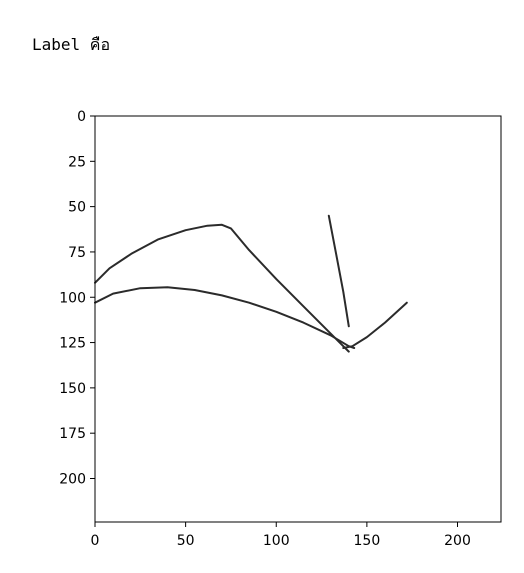 This screenshot has width=524, height=573. What do you see at coordinates (77, 162) in the screenshot?
I see `y-tick-label: 25` at bounding box center [77, 162].